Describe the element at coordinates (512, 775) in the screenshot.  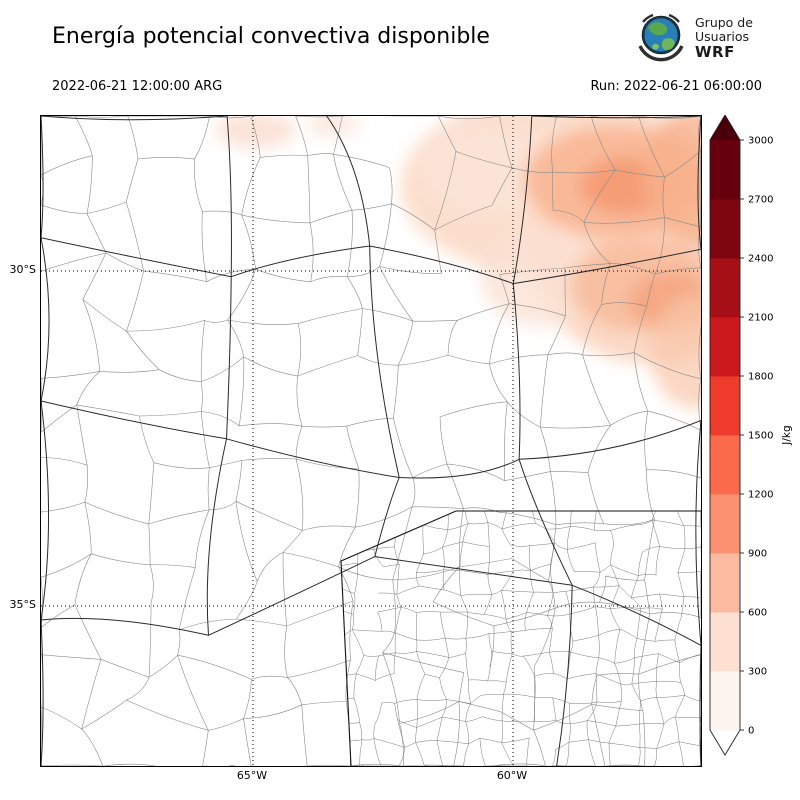
I see `lon-tick-label: 60°W` at that location.